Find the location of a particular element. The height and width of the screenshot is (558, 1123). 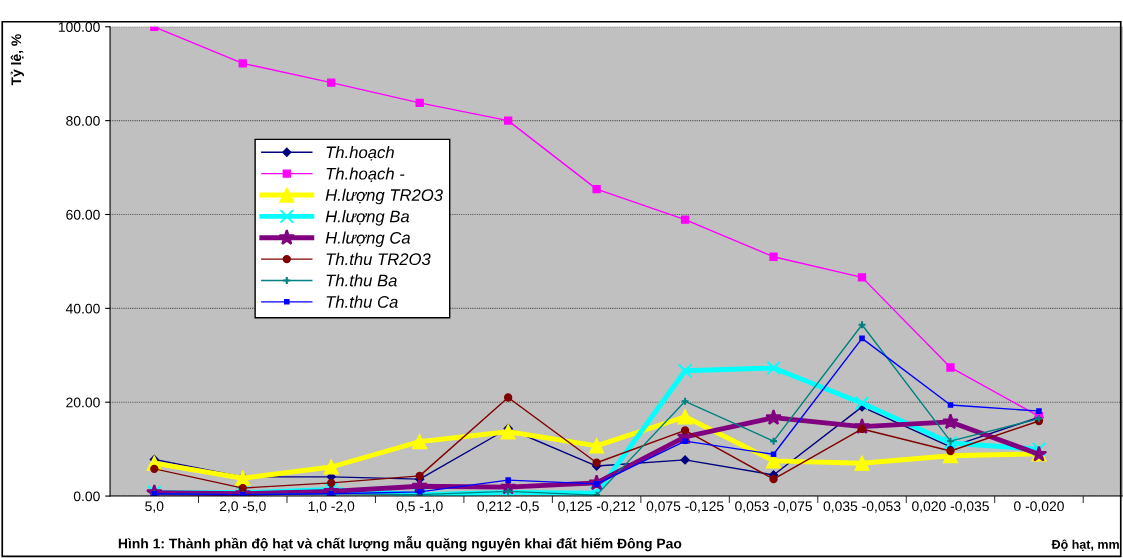

y-tick-label: 40.00 is located at coordinates (82, 308).